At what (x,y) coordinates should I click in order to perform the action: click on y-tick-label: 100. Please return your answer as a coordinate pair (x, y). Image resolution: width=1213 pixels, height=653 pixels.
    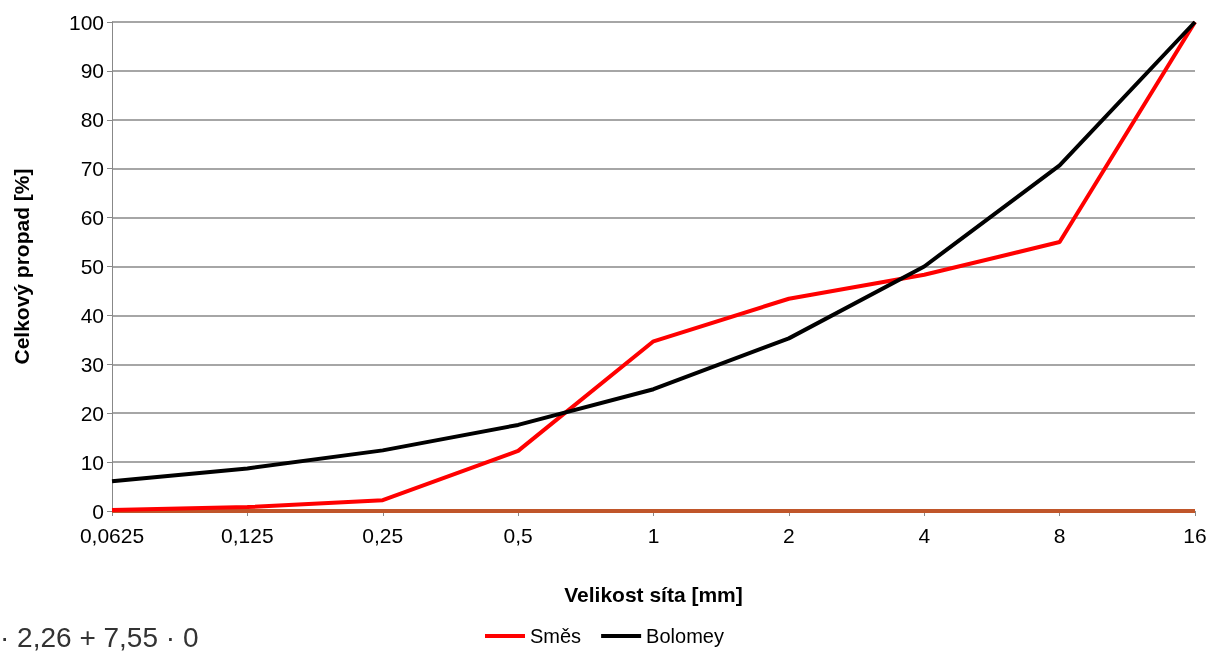
    Looking at the image, I should click on (86, 22).